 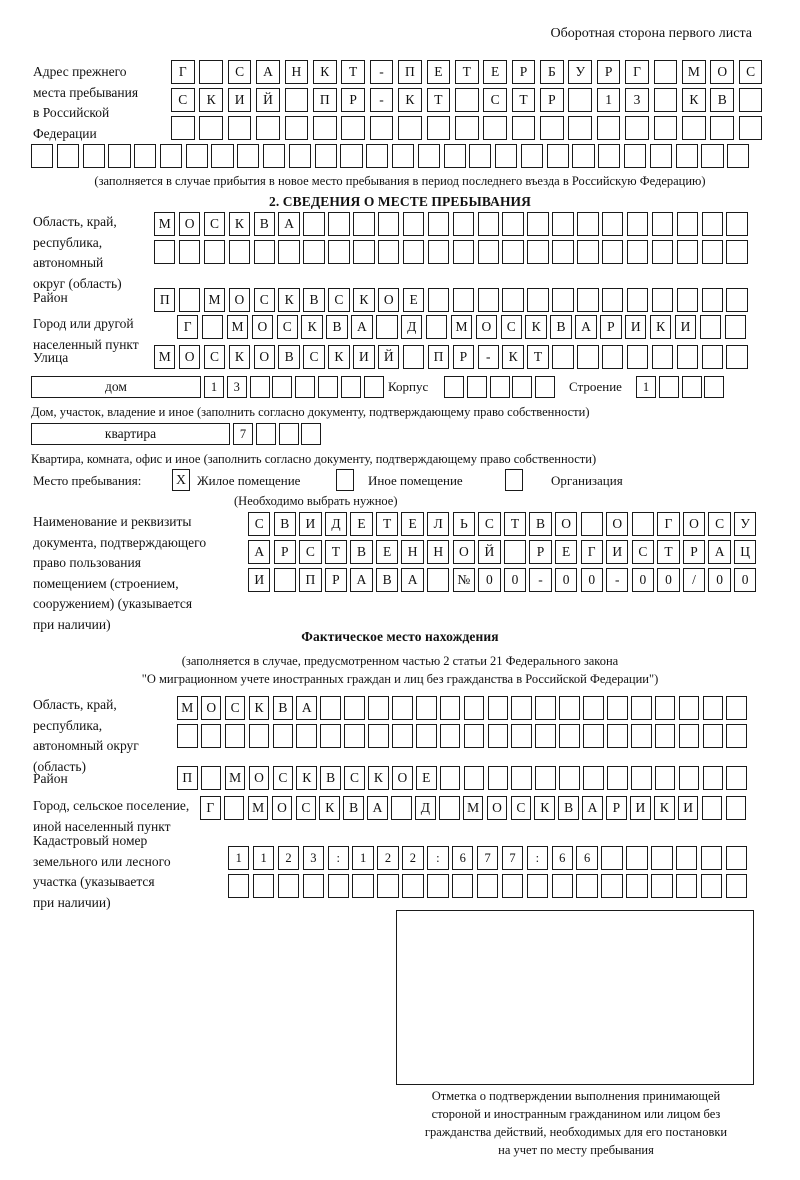 I want to click on form-cell: С, so click(x=750, y=72).